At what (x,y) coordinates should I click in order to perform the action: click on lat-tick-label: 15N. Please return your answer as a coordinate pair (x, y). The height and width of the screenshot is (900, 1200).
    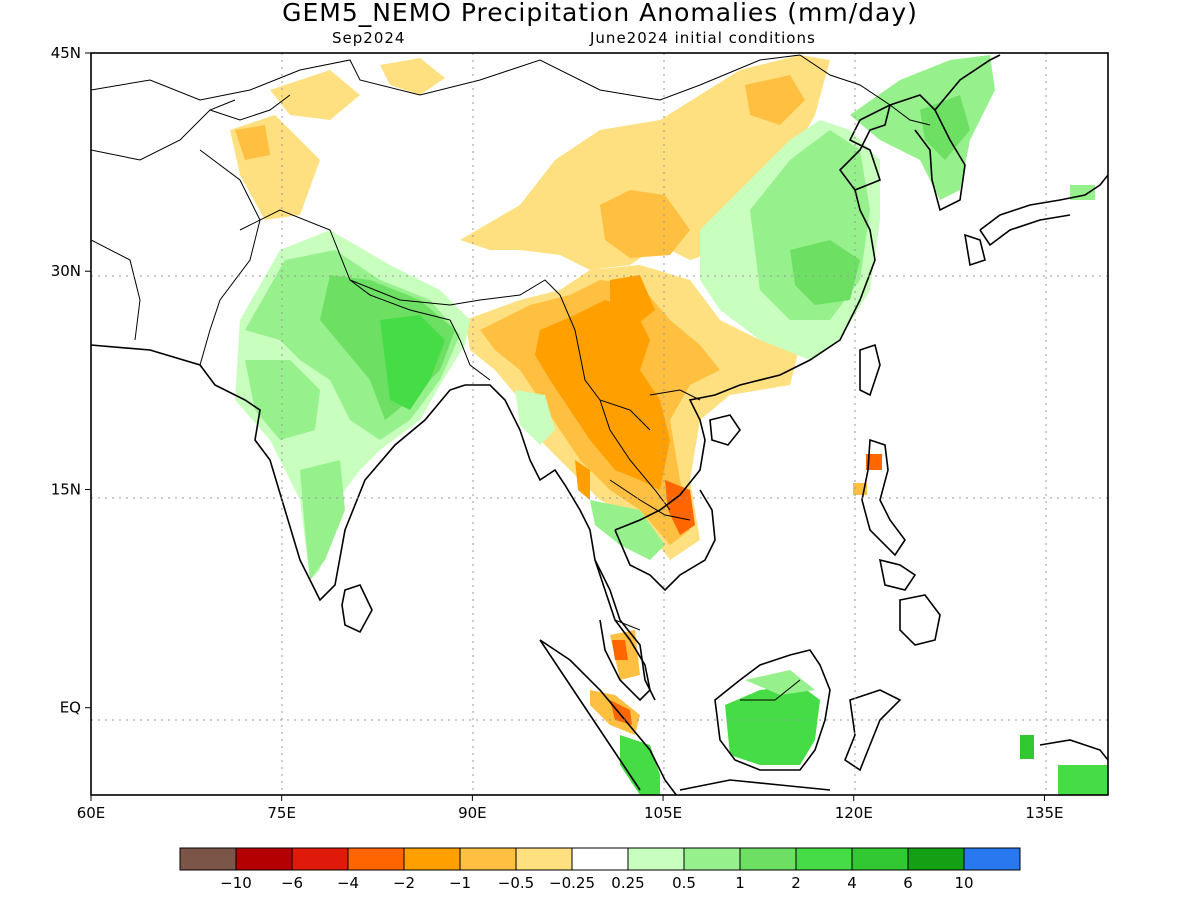
    Looking at the image, I should click on (66, 489).